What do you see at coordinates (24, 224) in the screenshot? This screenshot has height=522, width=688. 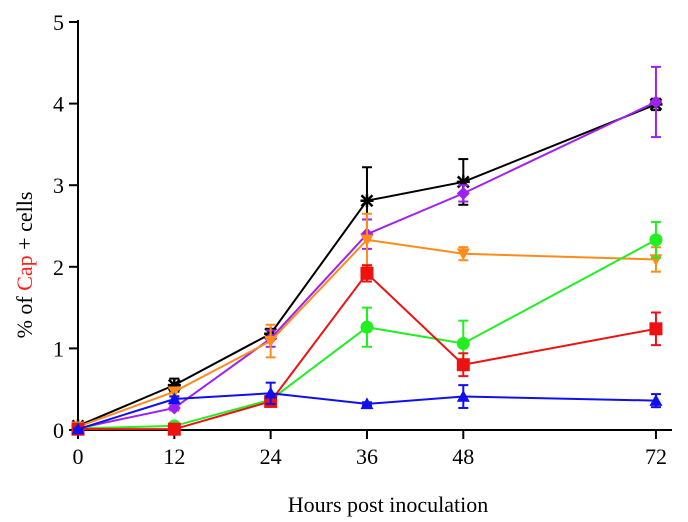 I see `y-axis-title-part: + cells` at bounding box center [24, 224].